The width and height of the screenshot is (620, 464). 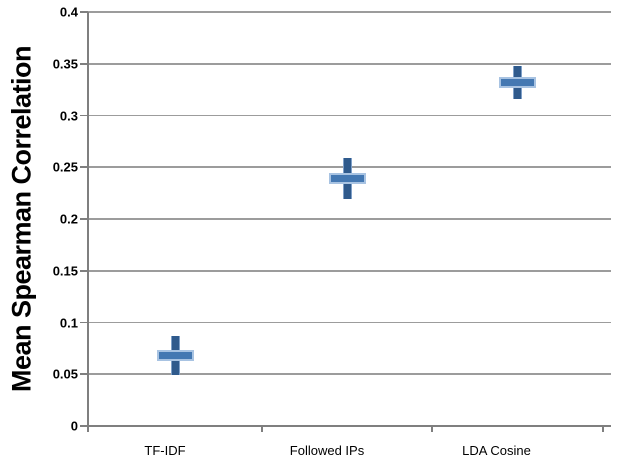 I want to click on y-tick-label: 0.4, so click(x=68, y=12).